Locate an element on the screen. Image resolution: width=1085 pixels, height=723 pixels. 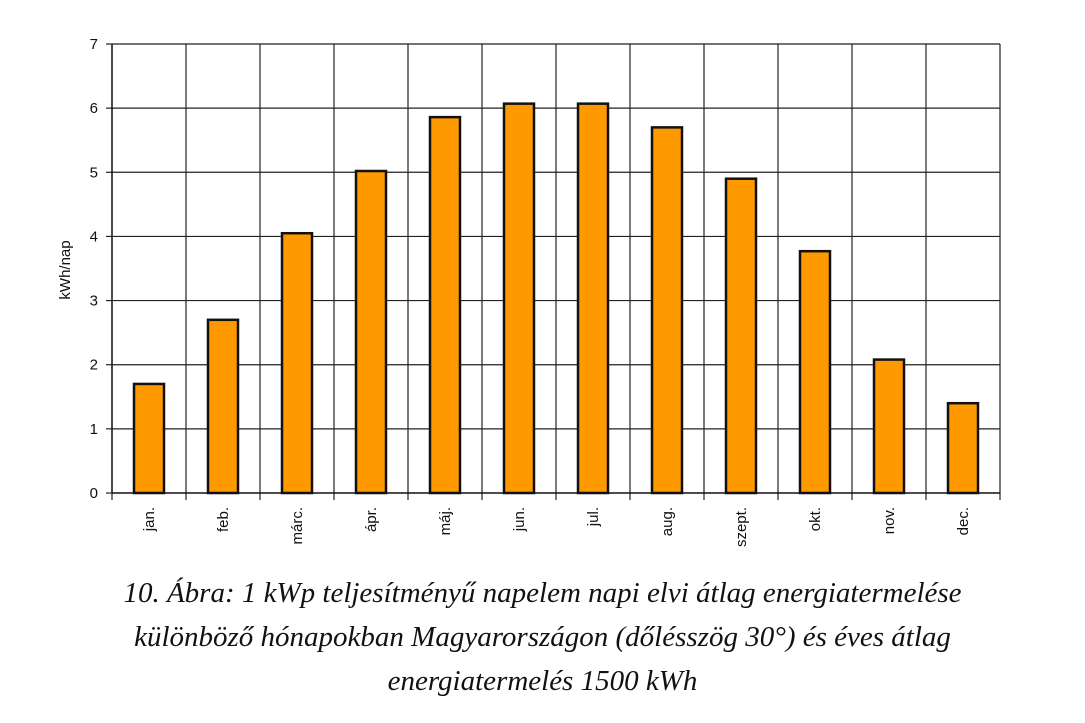
y-tick-label: 5 is located at coordinates (94, 172).